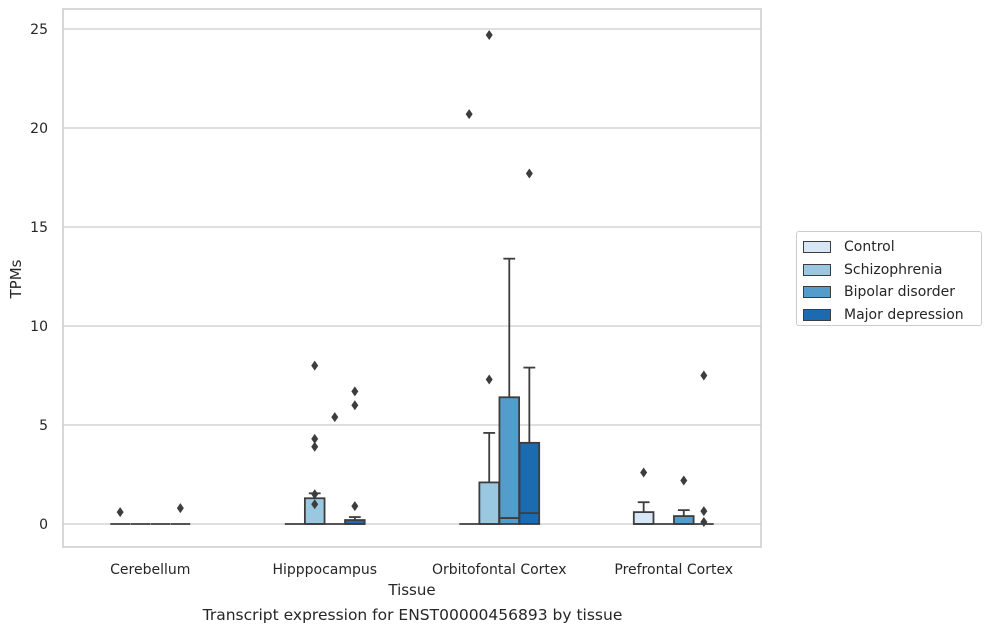 This screenshot has width=993, height=634. Describe the element at coordinates (324, 570) in the screenshot. I see `x-tick-label: Hipppocampus` at that location.